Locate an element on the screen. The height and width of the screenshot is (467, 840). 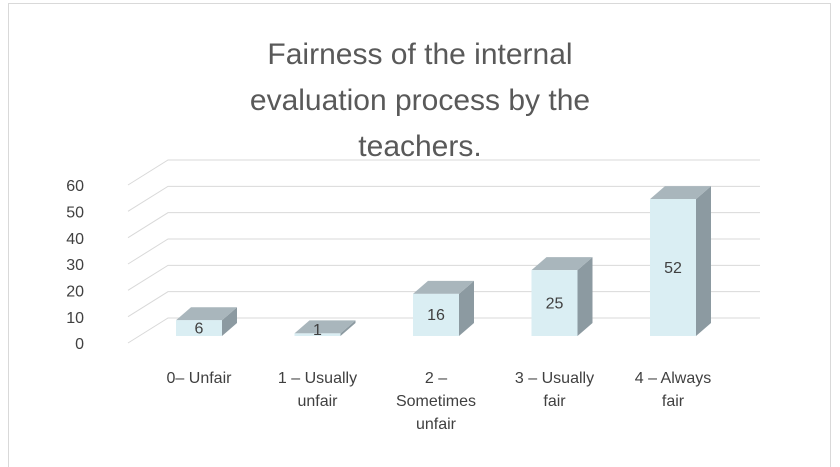
data-label: 6 is located at coordinates (199, 328).